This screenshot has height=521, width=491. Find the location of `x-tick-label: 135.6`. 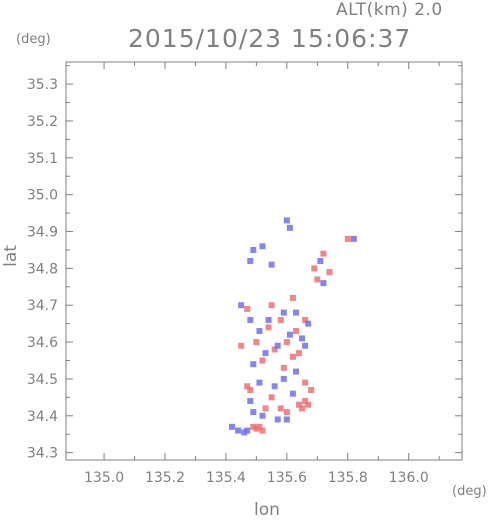

x-tick-label: 135.6 is located at coordinates (287, 478).